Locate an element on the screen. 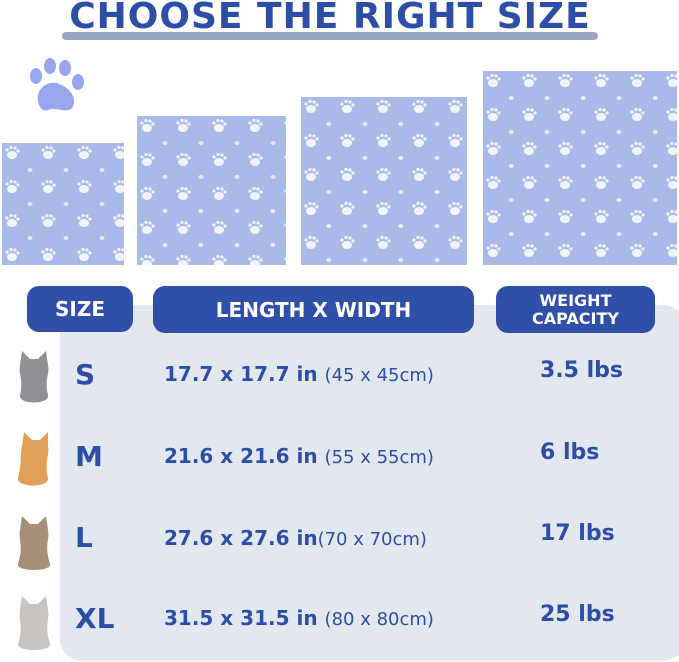 The image size is (679, 662). weight-capacity: 6 lbs is located at coordinates (570, 452).